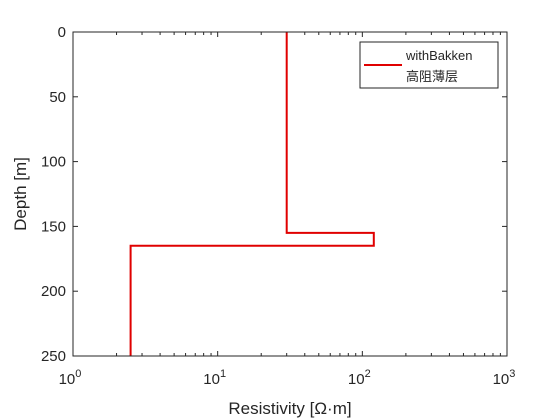 The height and width of the screenshot is (420, 560). What do you see at coordinates (214, 378) in the screenshot?
I see `x-tick-label: 10¹` at bounding box center [214, 378].